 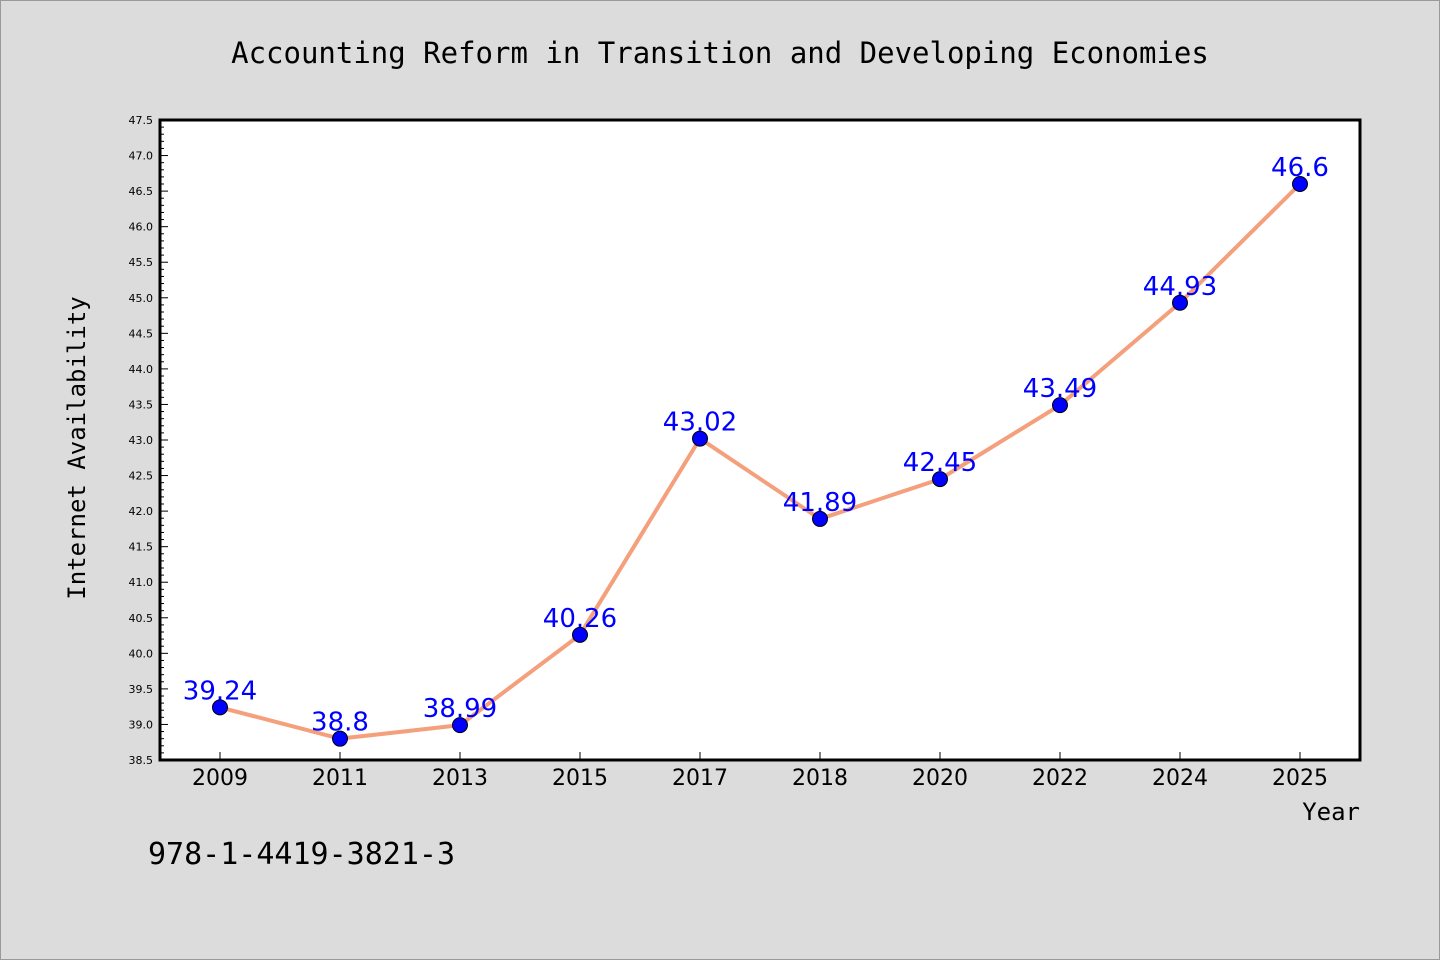 What do you see at coordinates (141, 760) in the screenshot?
I see `y-tick-label: 38.5` at bounding box center [141, 760].